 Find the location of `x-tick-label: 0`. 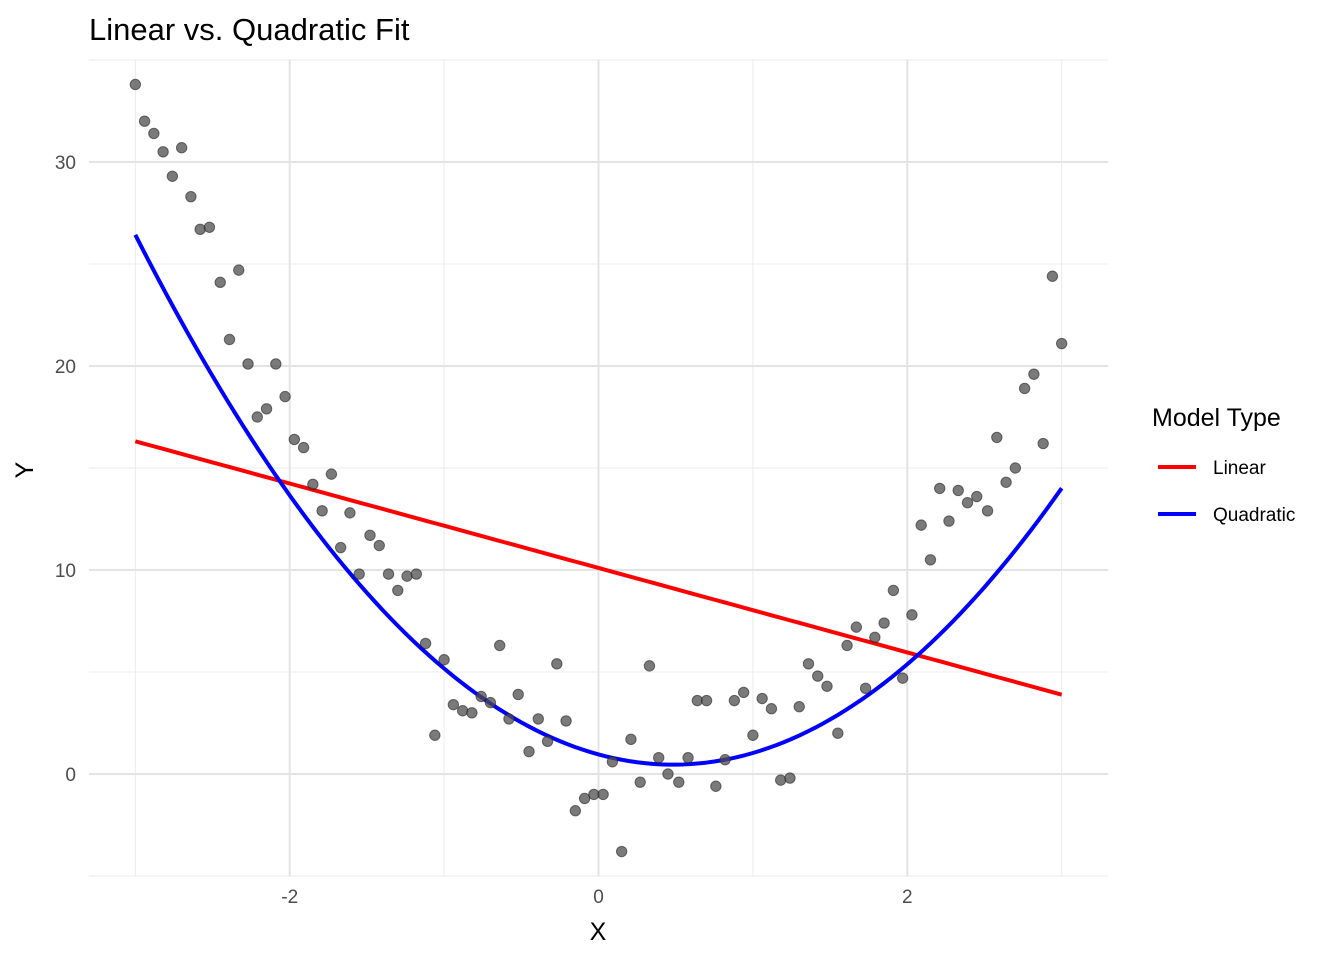

x-tick-label: 0 is located at coordinates (598, 897).